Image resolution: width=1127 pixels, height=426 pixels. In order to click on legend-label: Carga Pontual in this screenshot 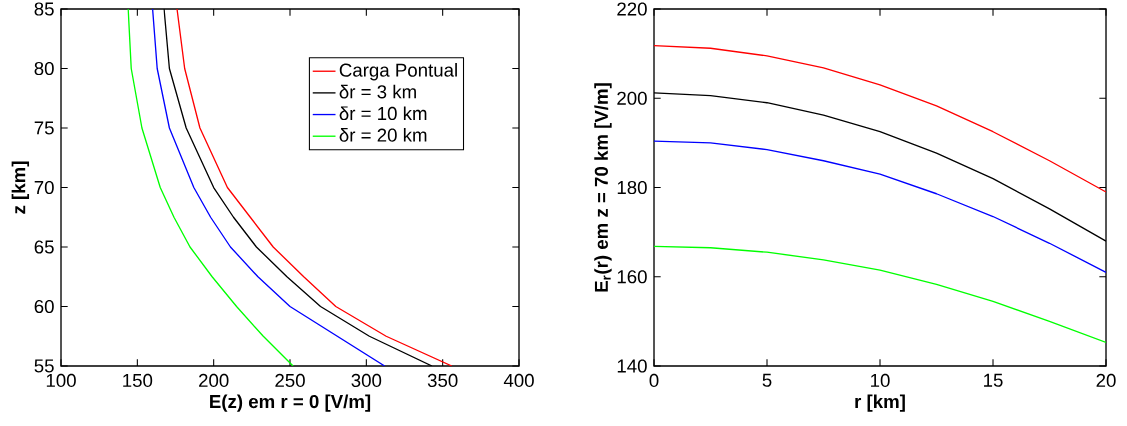, I will do `click(398, 72)`.